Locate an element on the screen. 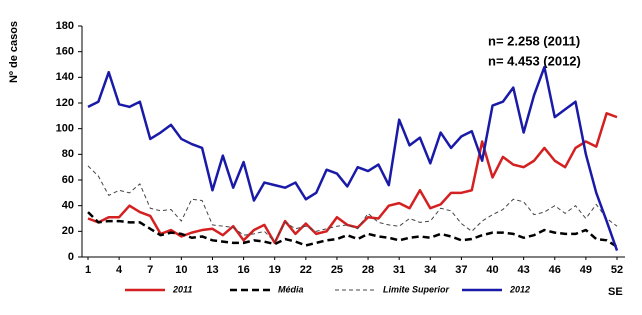 This screenshot has width=642, height=315. x-tick-label: 40 is located at coordinates (492, 270).